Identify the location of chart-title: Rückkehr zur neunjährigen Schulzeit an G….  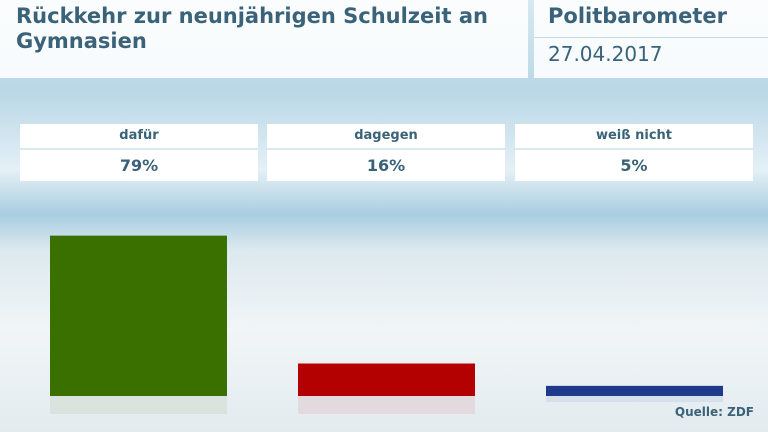
(252, 28).